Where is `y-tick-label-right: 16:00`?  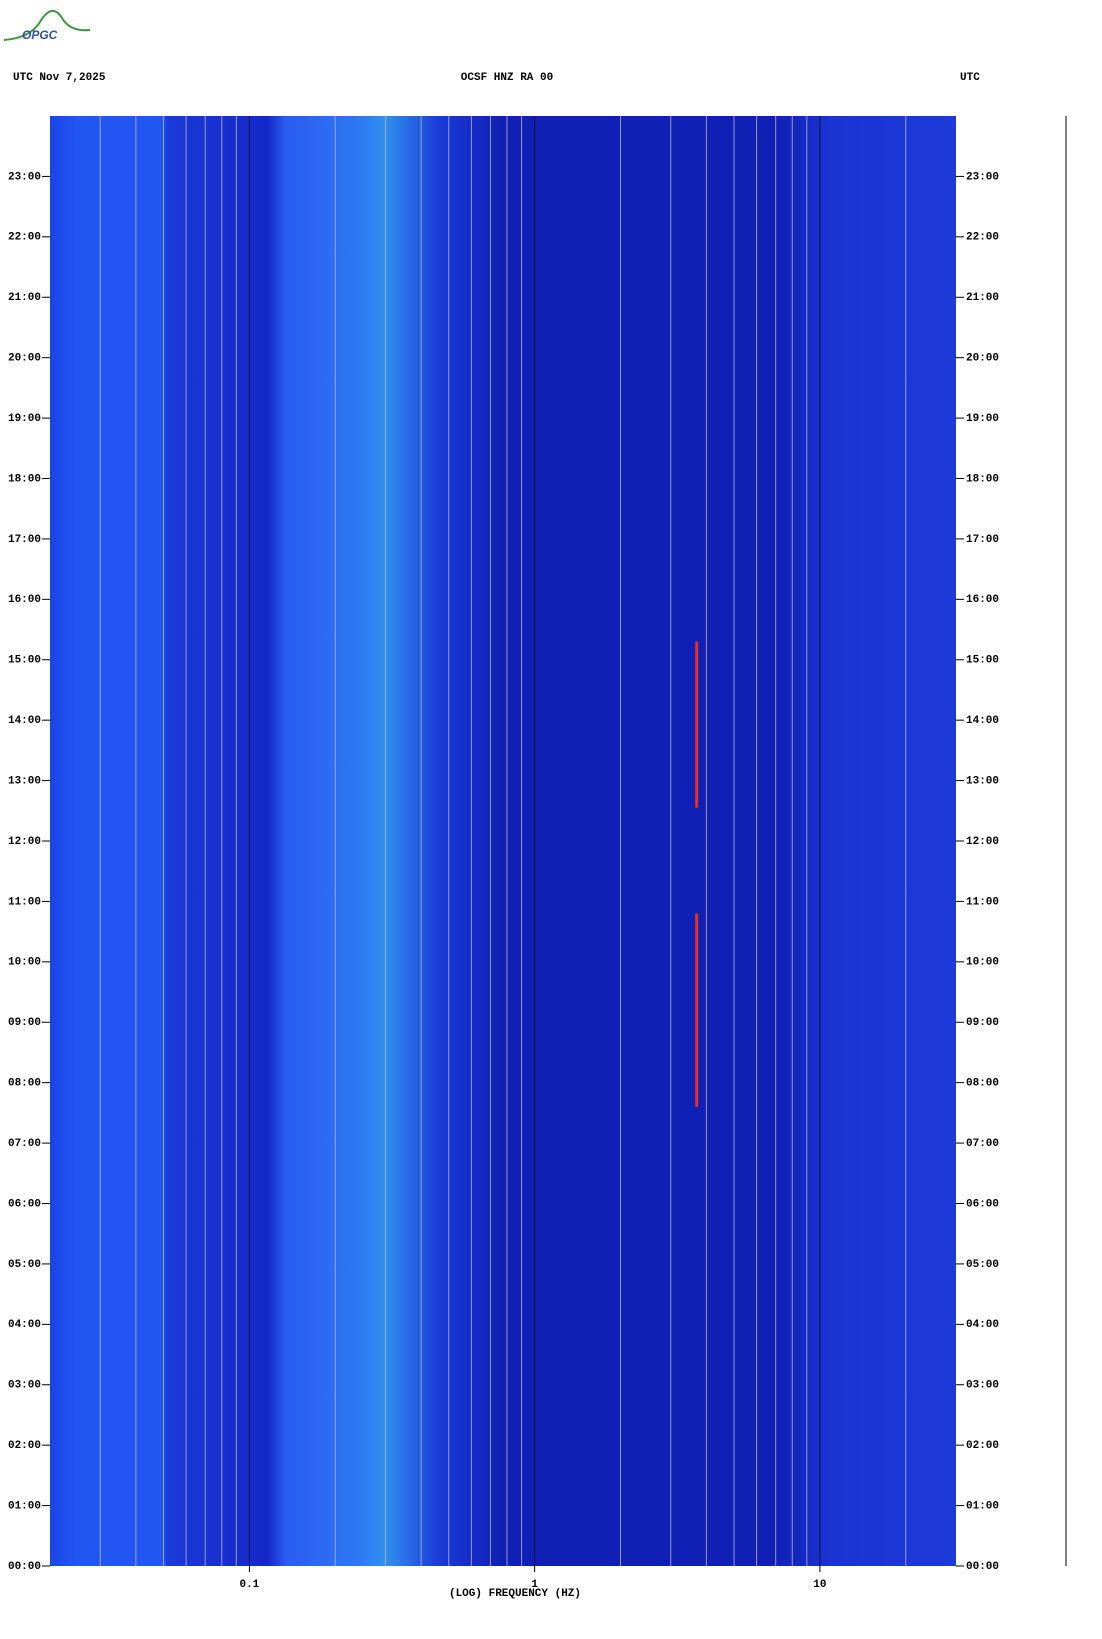 y-tick-label-right: 16:00 is located at coordinates (982, 600).